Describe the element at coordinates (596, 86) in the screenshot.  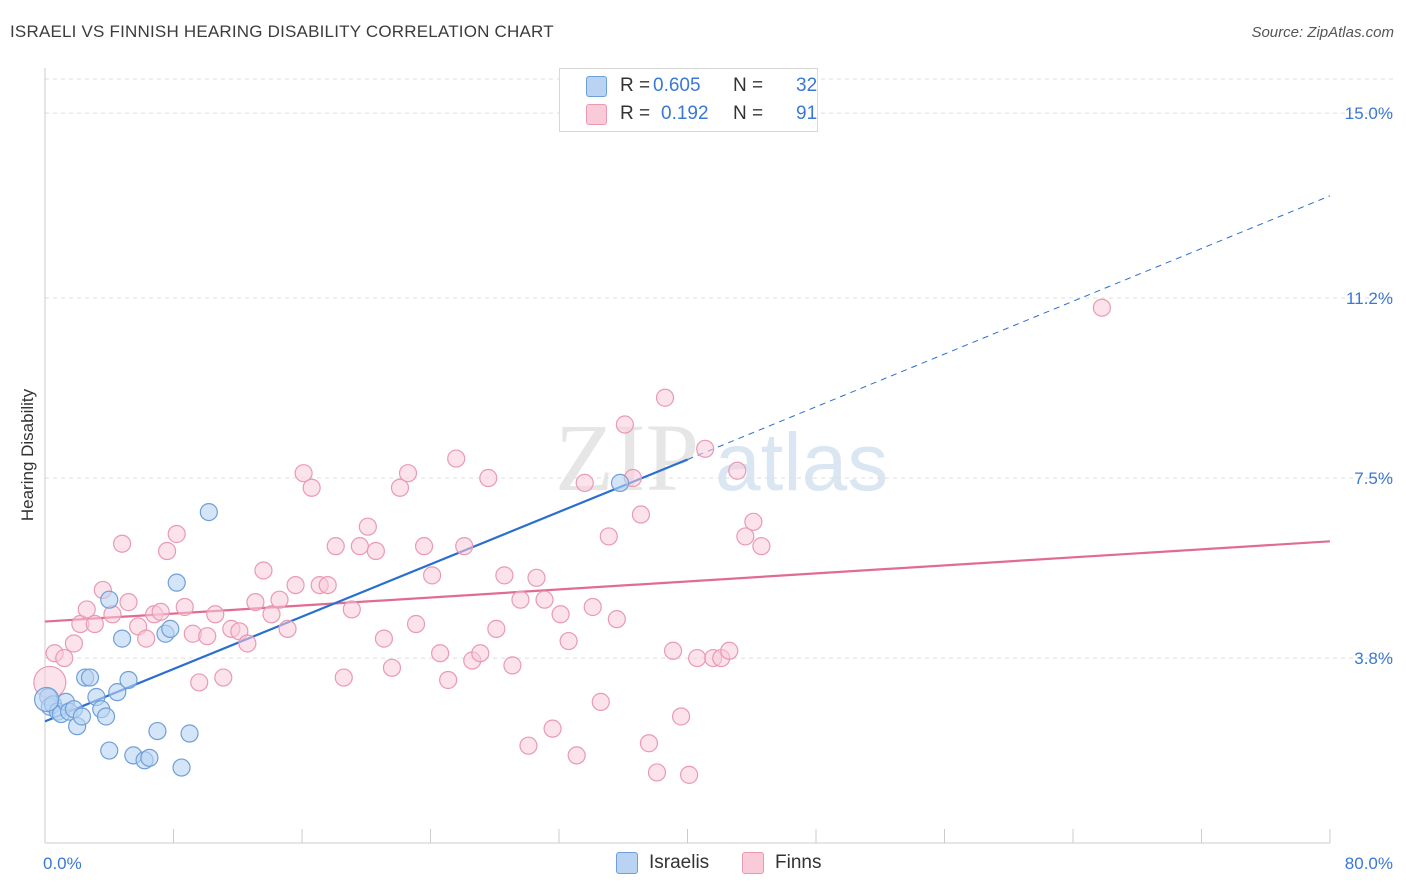
I see `legend-swatch-israelis` at that location.